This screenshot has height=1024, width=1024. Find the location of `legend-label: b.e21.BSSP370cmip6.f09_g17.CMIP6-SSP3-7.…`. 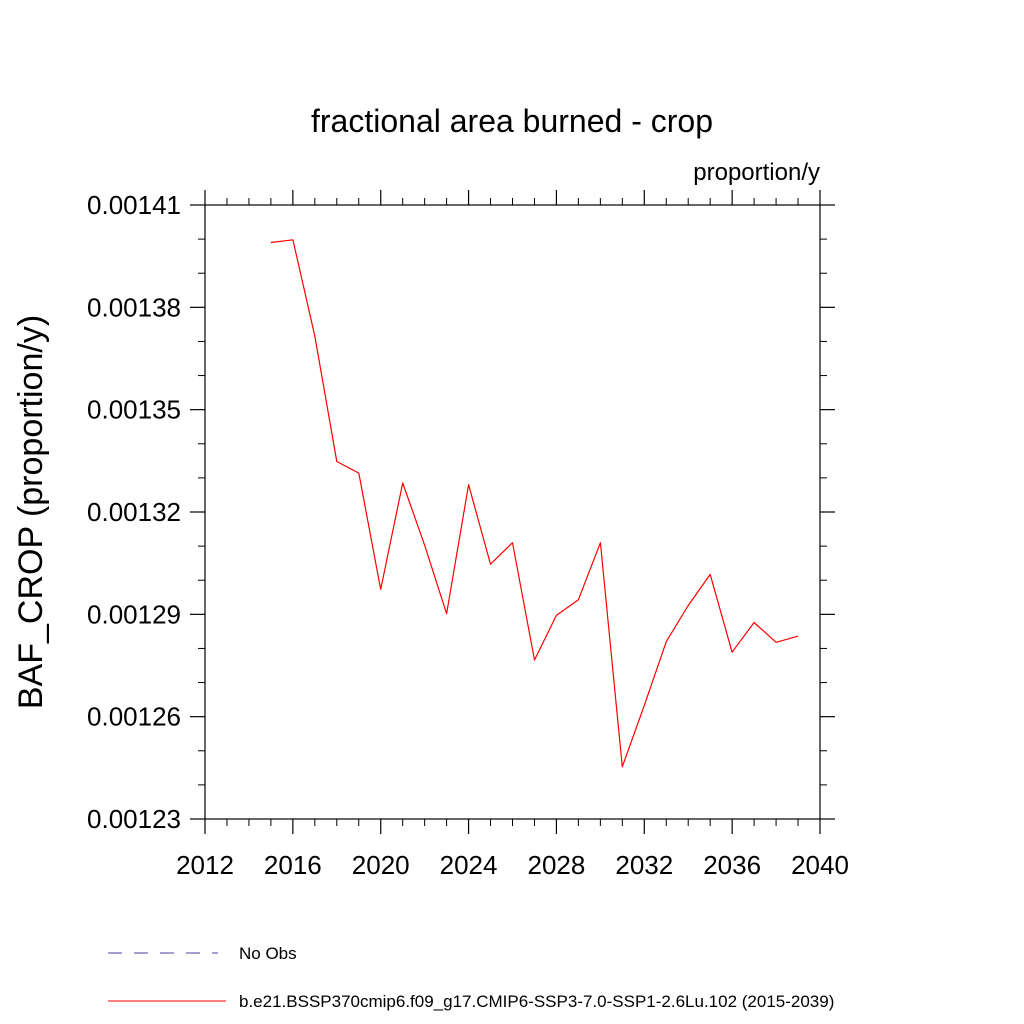

legend-label: b.e21.BSSP370cmip6.f09_g17.CMIP6-SSP3-7.… is located at coordinates (536, 1001).